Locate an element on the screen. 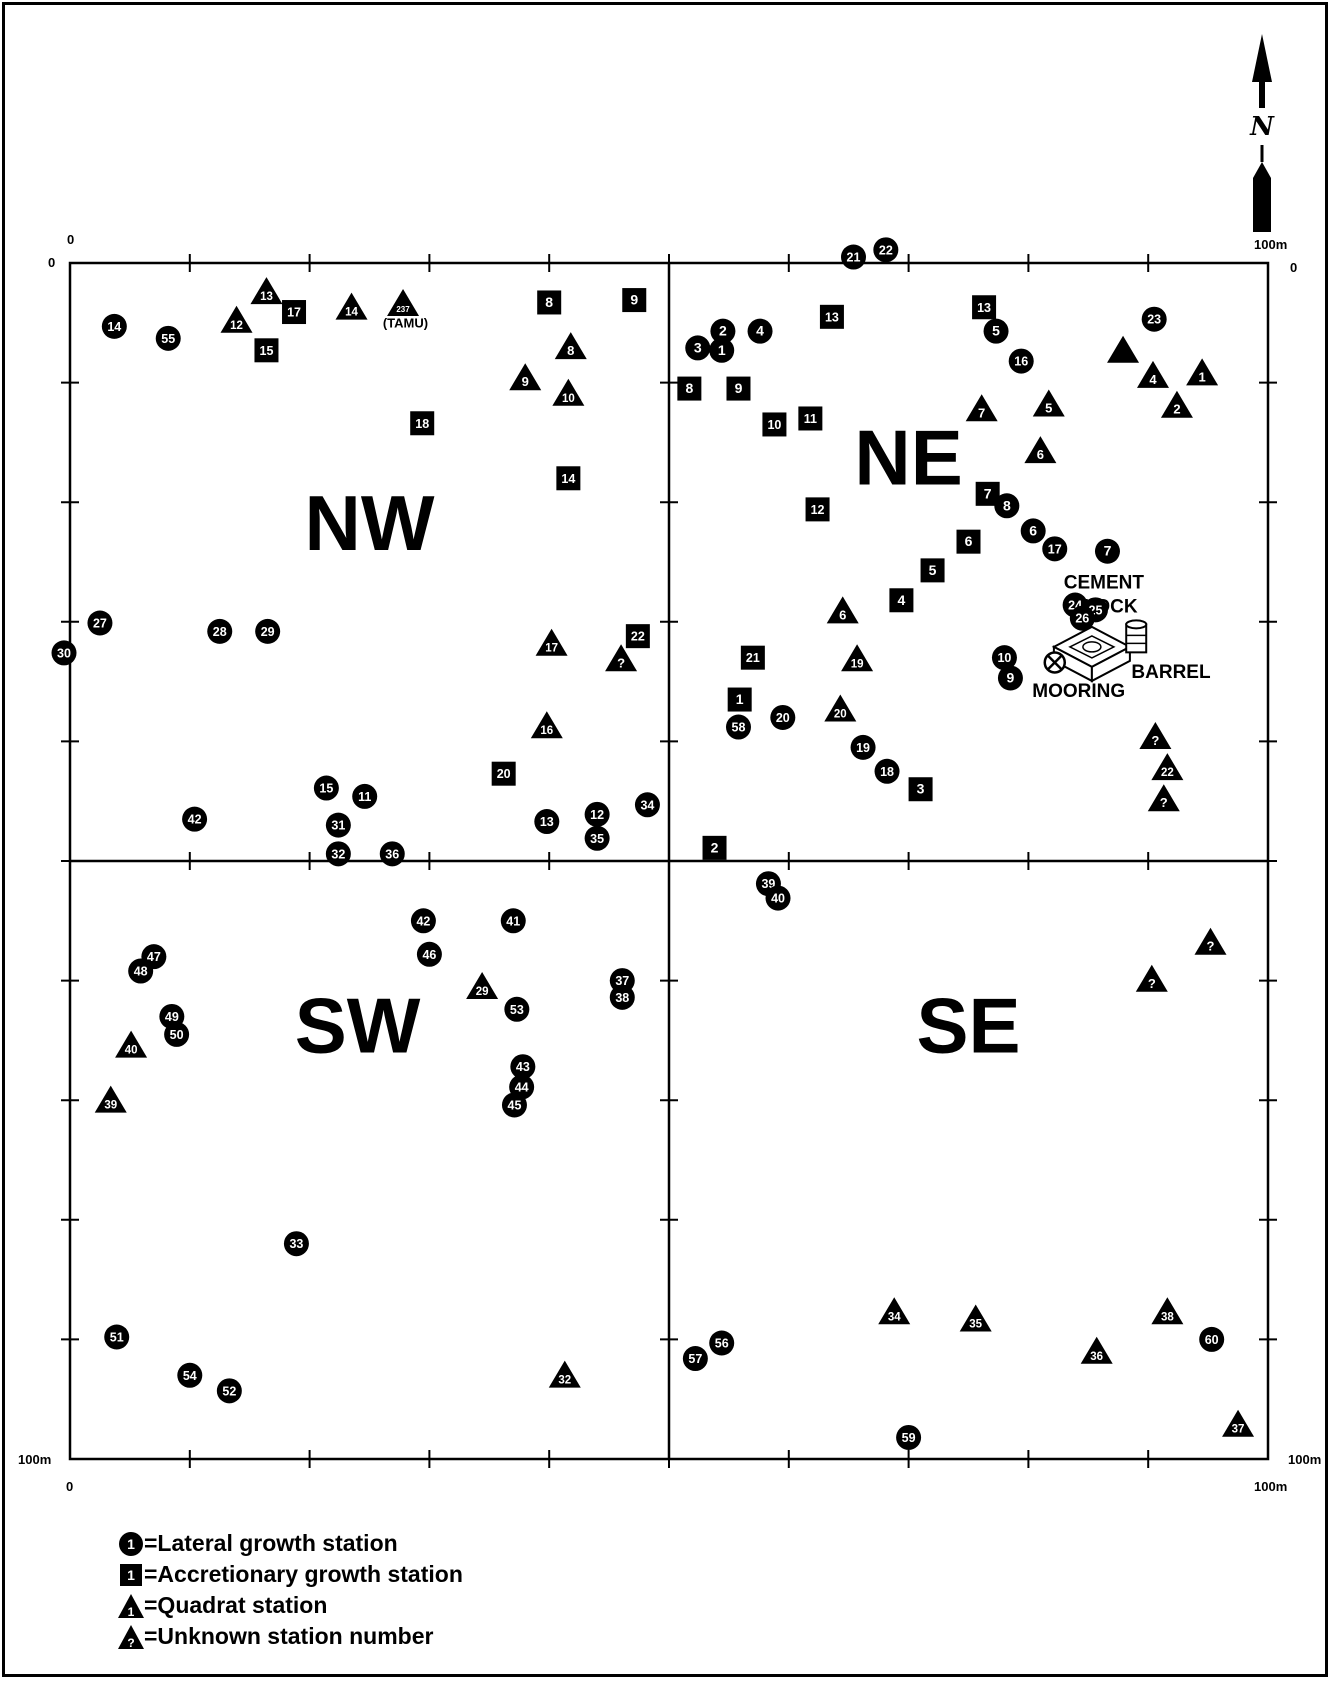 The width and height of the screenshot is (1334, 1683). lateral-station-marker: 54 is located at coordinates (190, 1375).